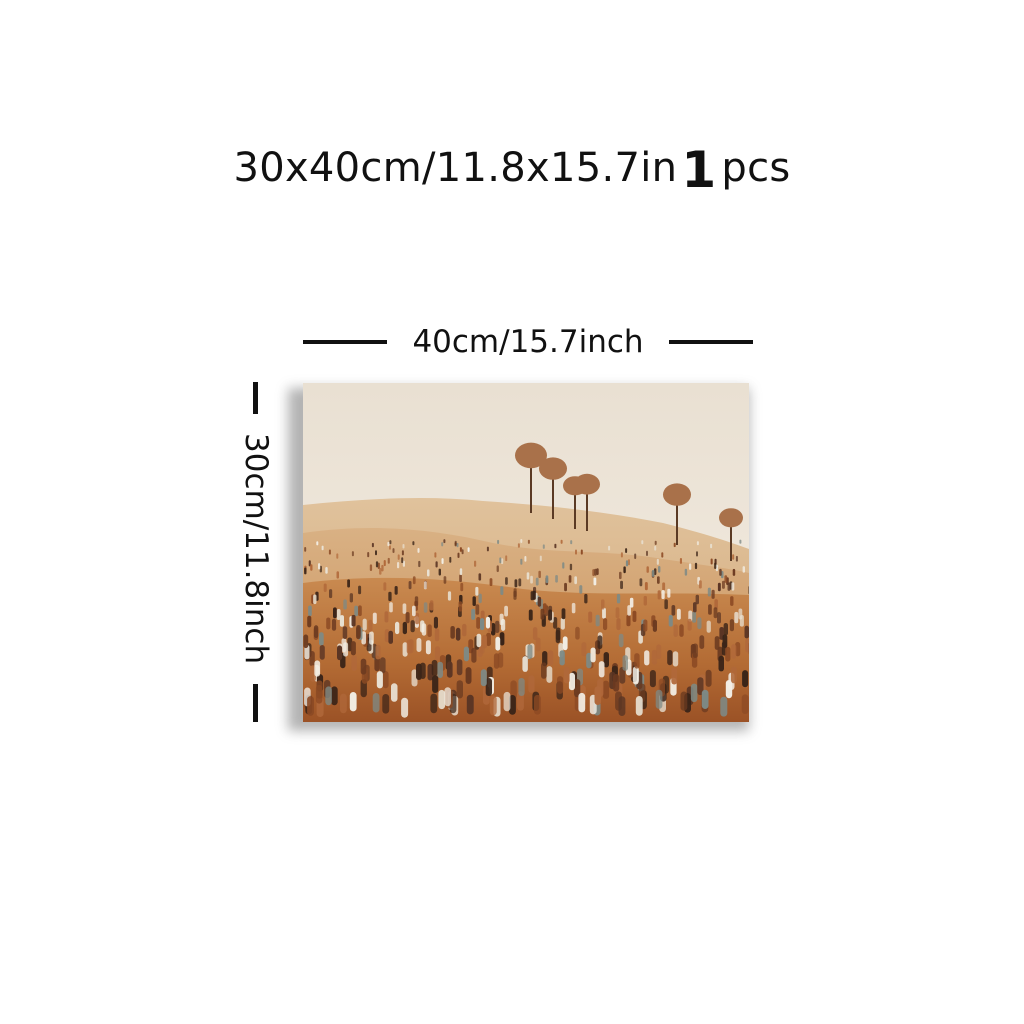  I want to click on width-label: 40cm/15.7inch, so click(528, 342).